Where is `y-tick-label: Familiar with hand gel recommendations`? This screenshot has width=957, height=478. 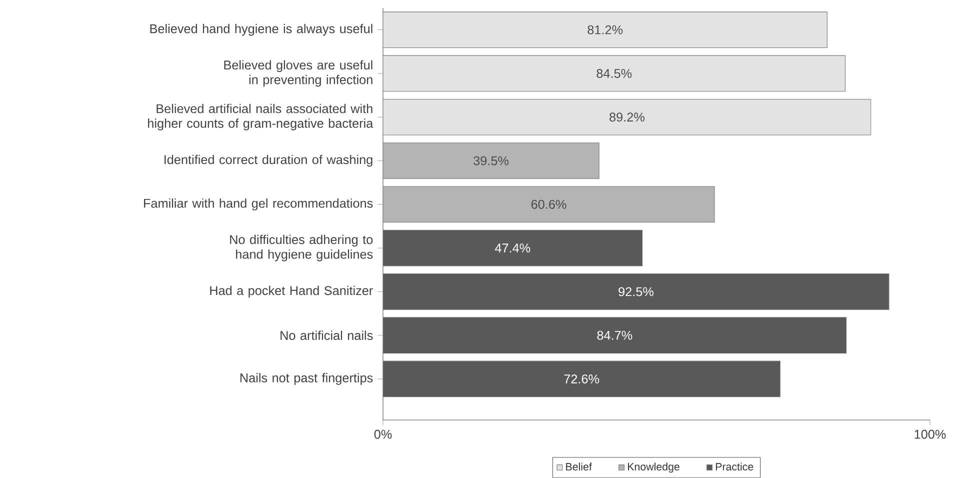 y-tick-label: Familiar with hand gel recommendations is located at coordinates (258, 204).